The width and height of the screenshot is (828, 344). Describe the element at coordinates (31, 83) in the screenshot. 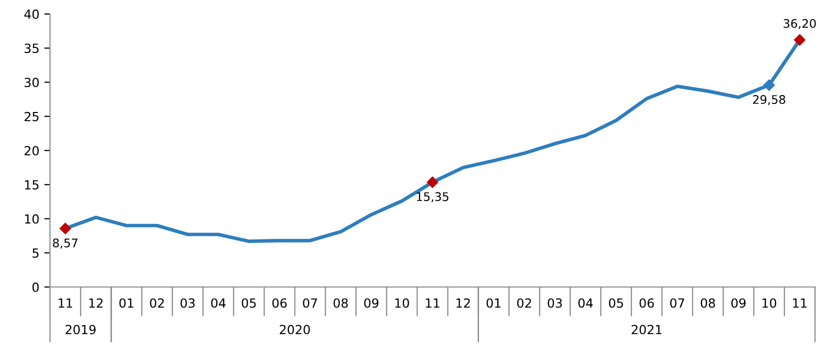

I see `y-tick-label: 30` at that location.